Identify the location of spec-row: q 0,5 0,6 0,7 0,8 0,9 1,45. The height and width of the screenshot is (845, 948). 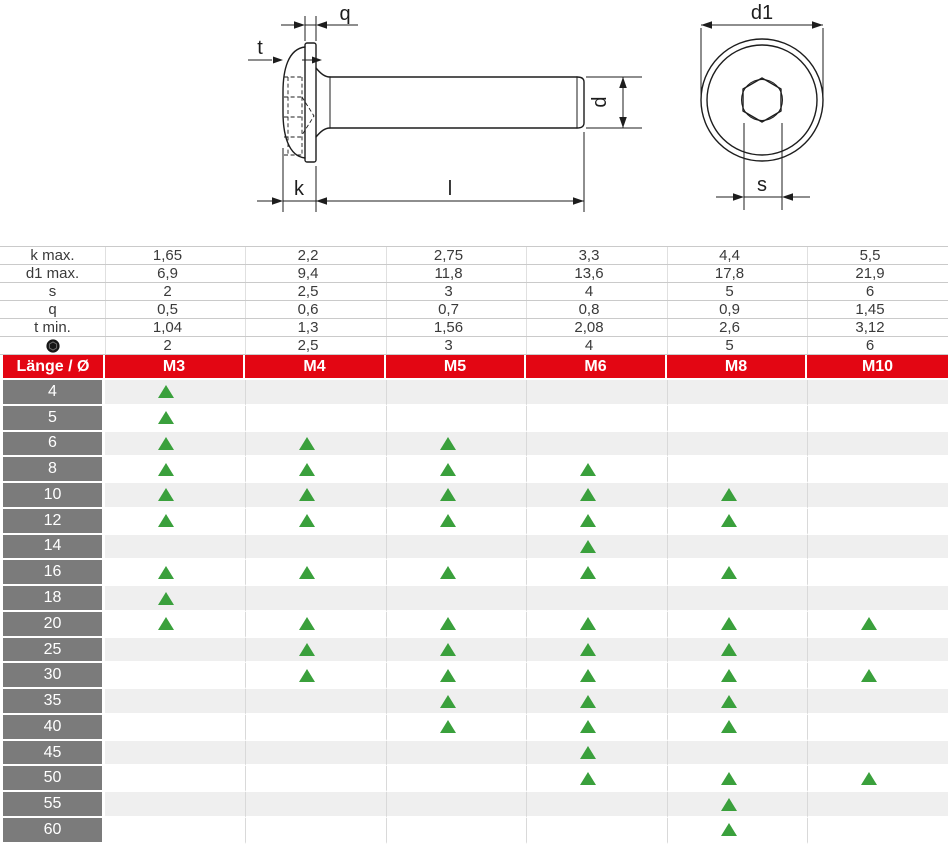
(474, 310).